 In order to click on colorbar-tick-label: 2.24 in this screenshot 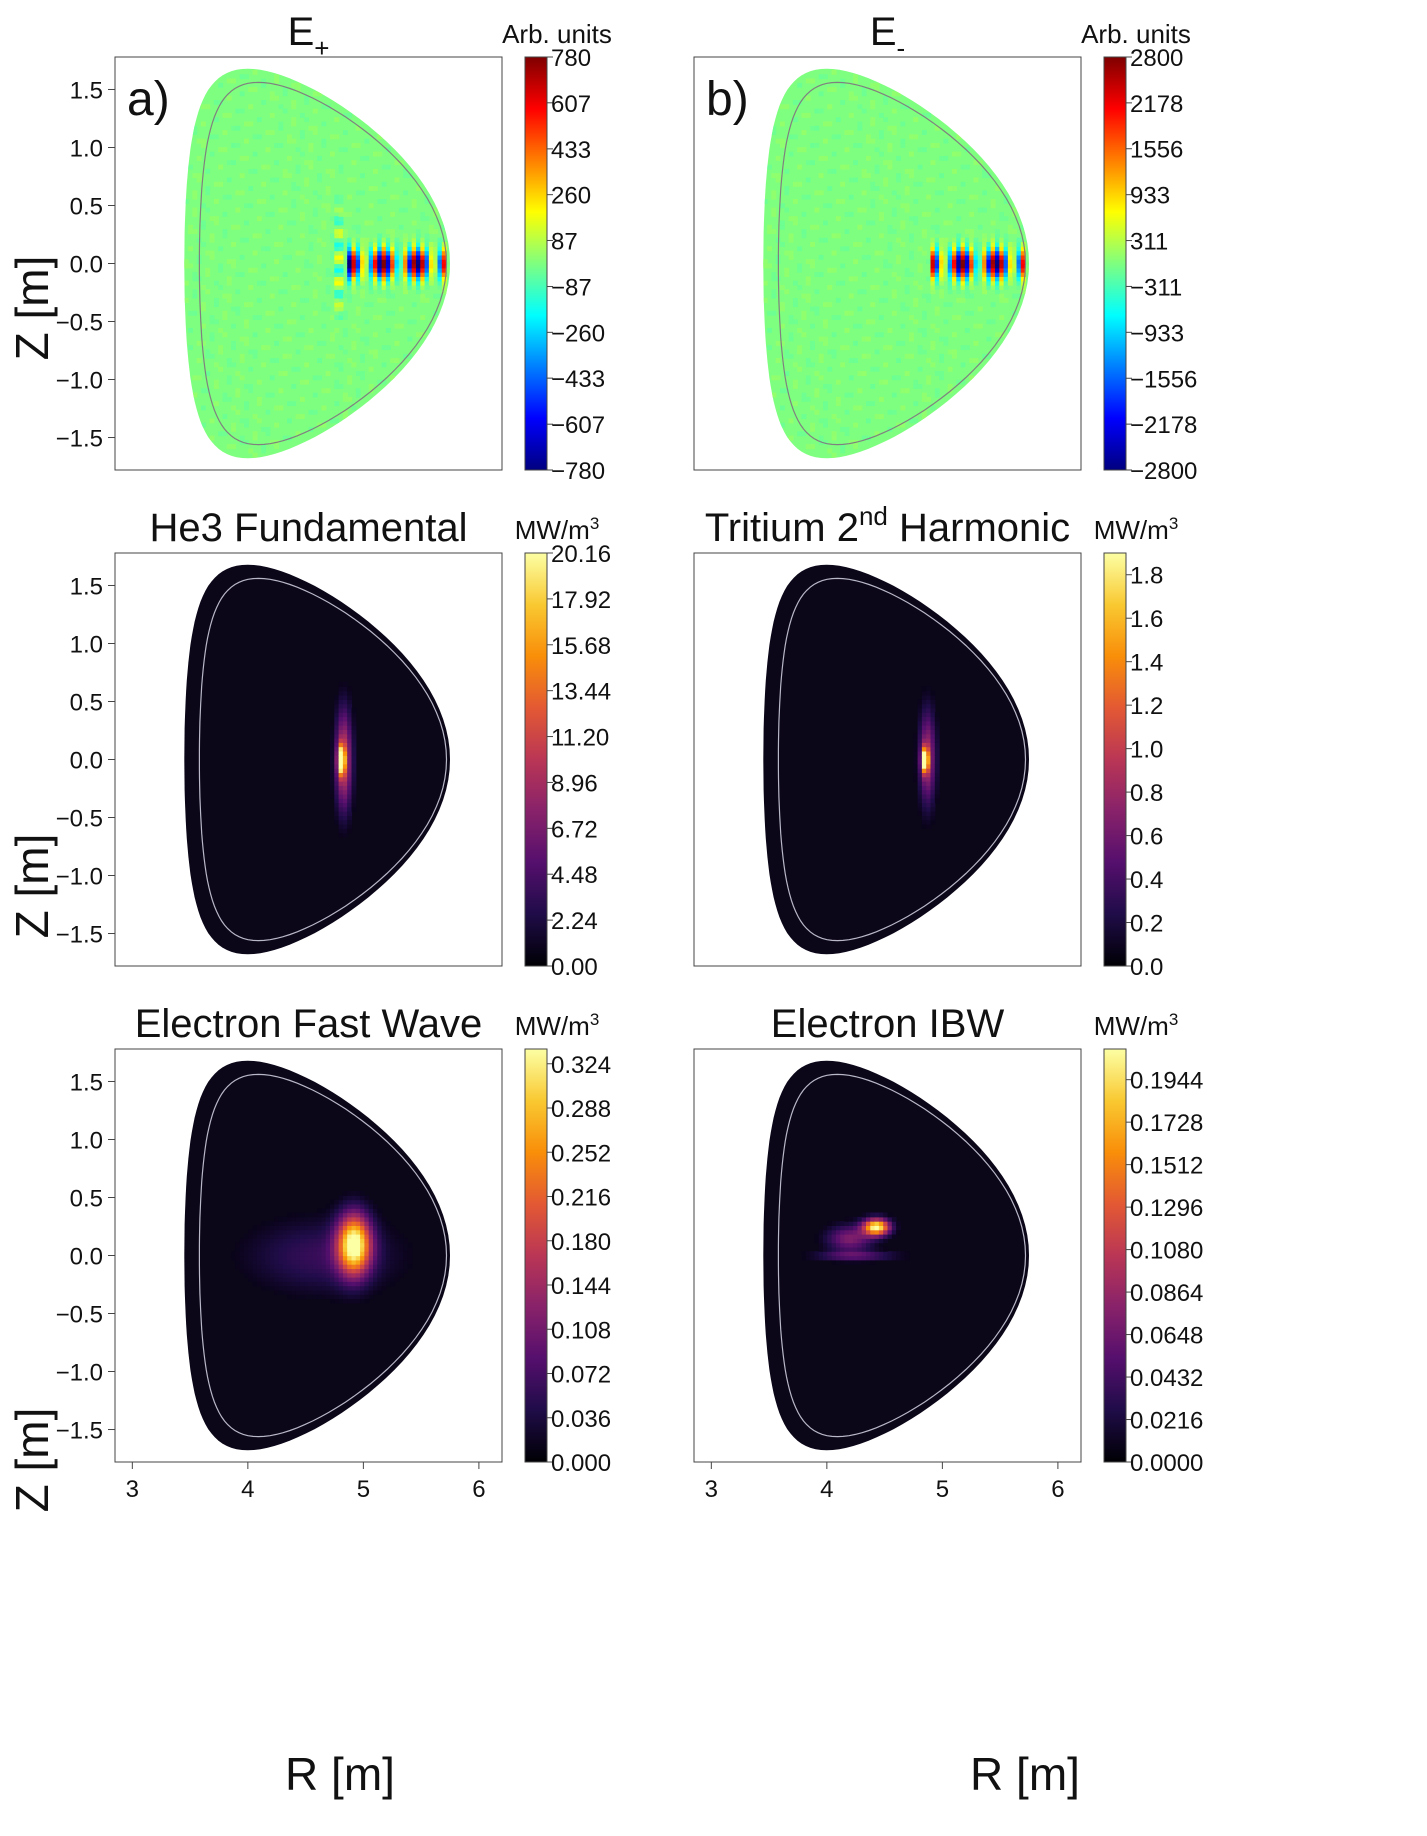, I will do `click(574, 921)`.